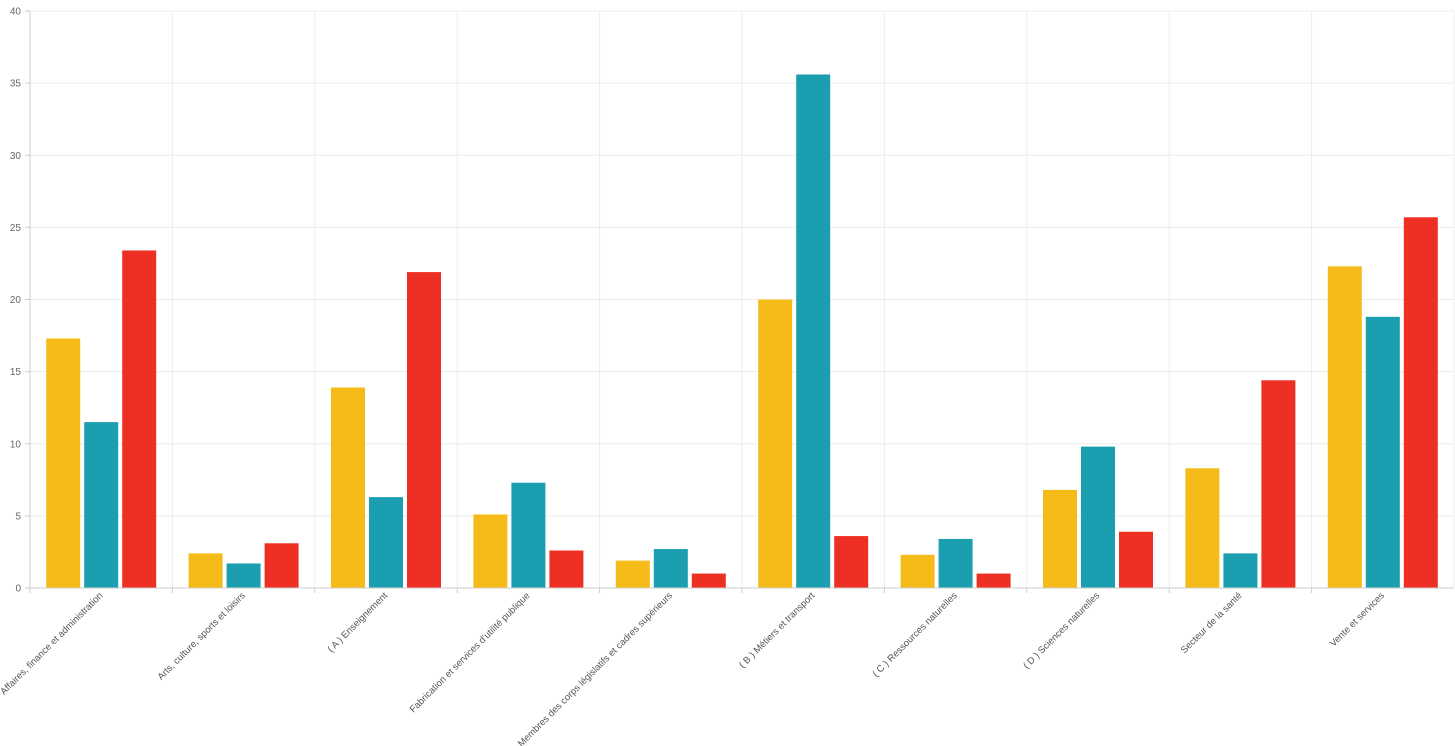  I want to click on y-tick-label: 25, so click(16, 228).